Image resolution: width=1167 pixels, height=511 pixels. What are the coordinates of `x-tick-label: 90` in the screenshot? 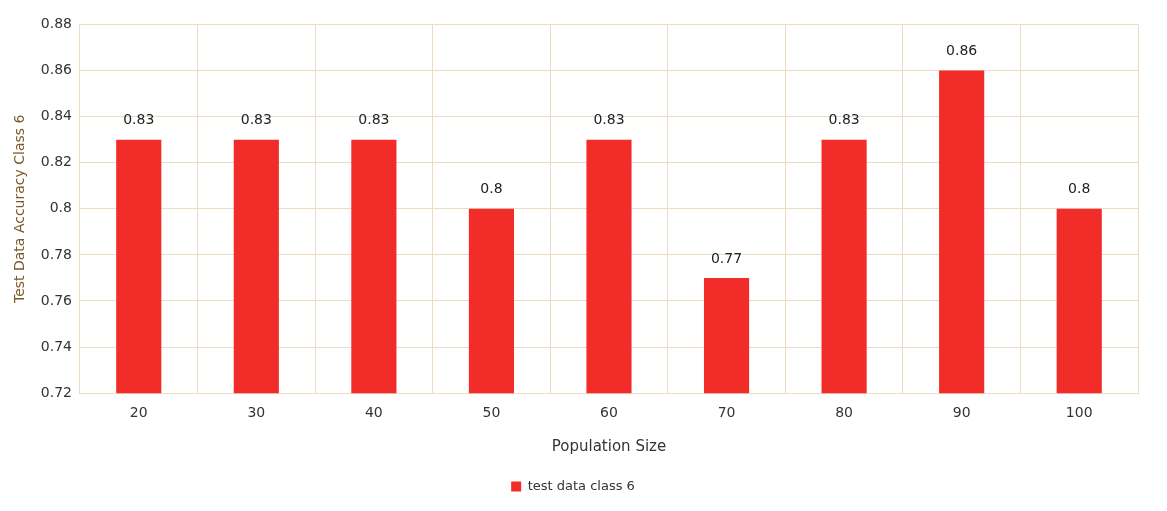 It's located at (961, 412).